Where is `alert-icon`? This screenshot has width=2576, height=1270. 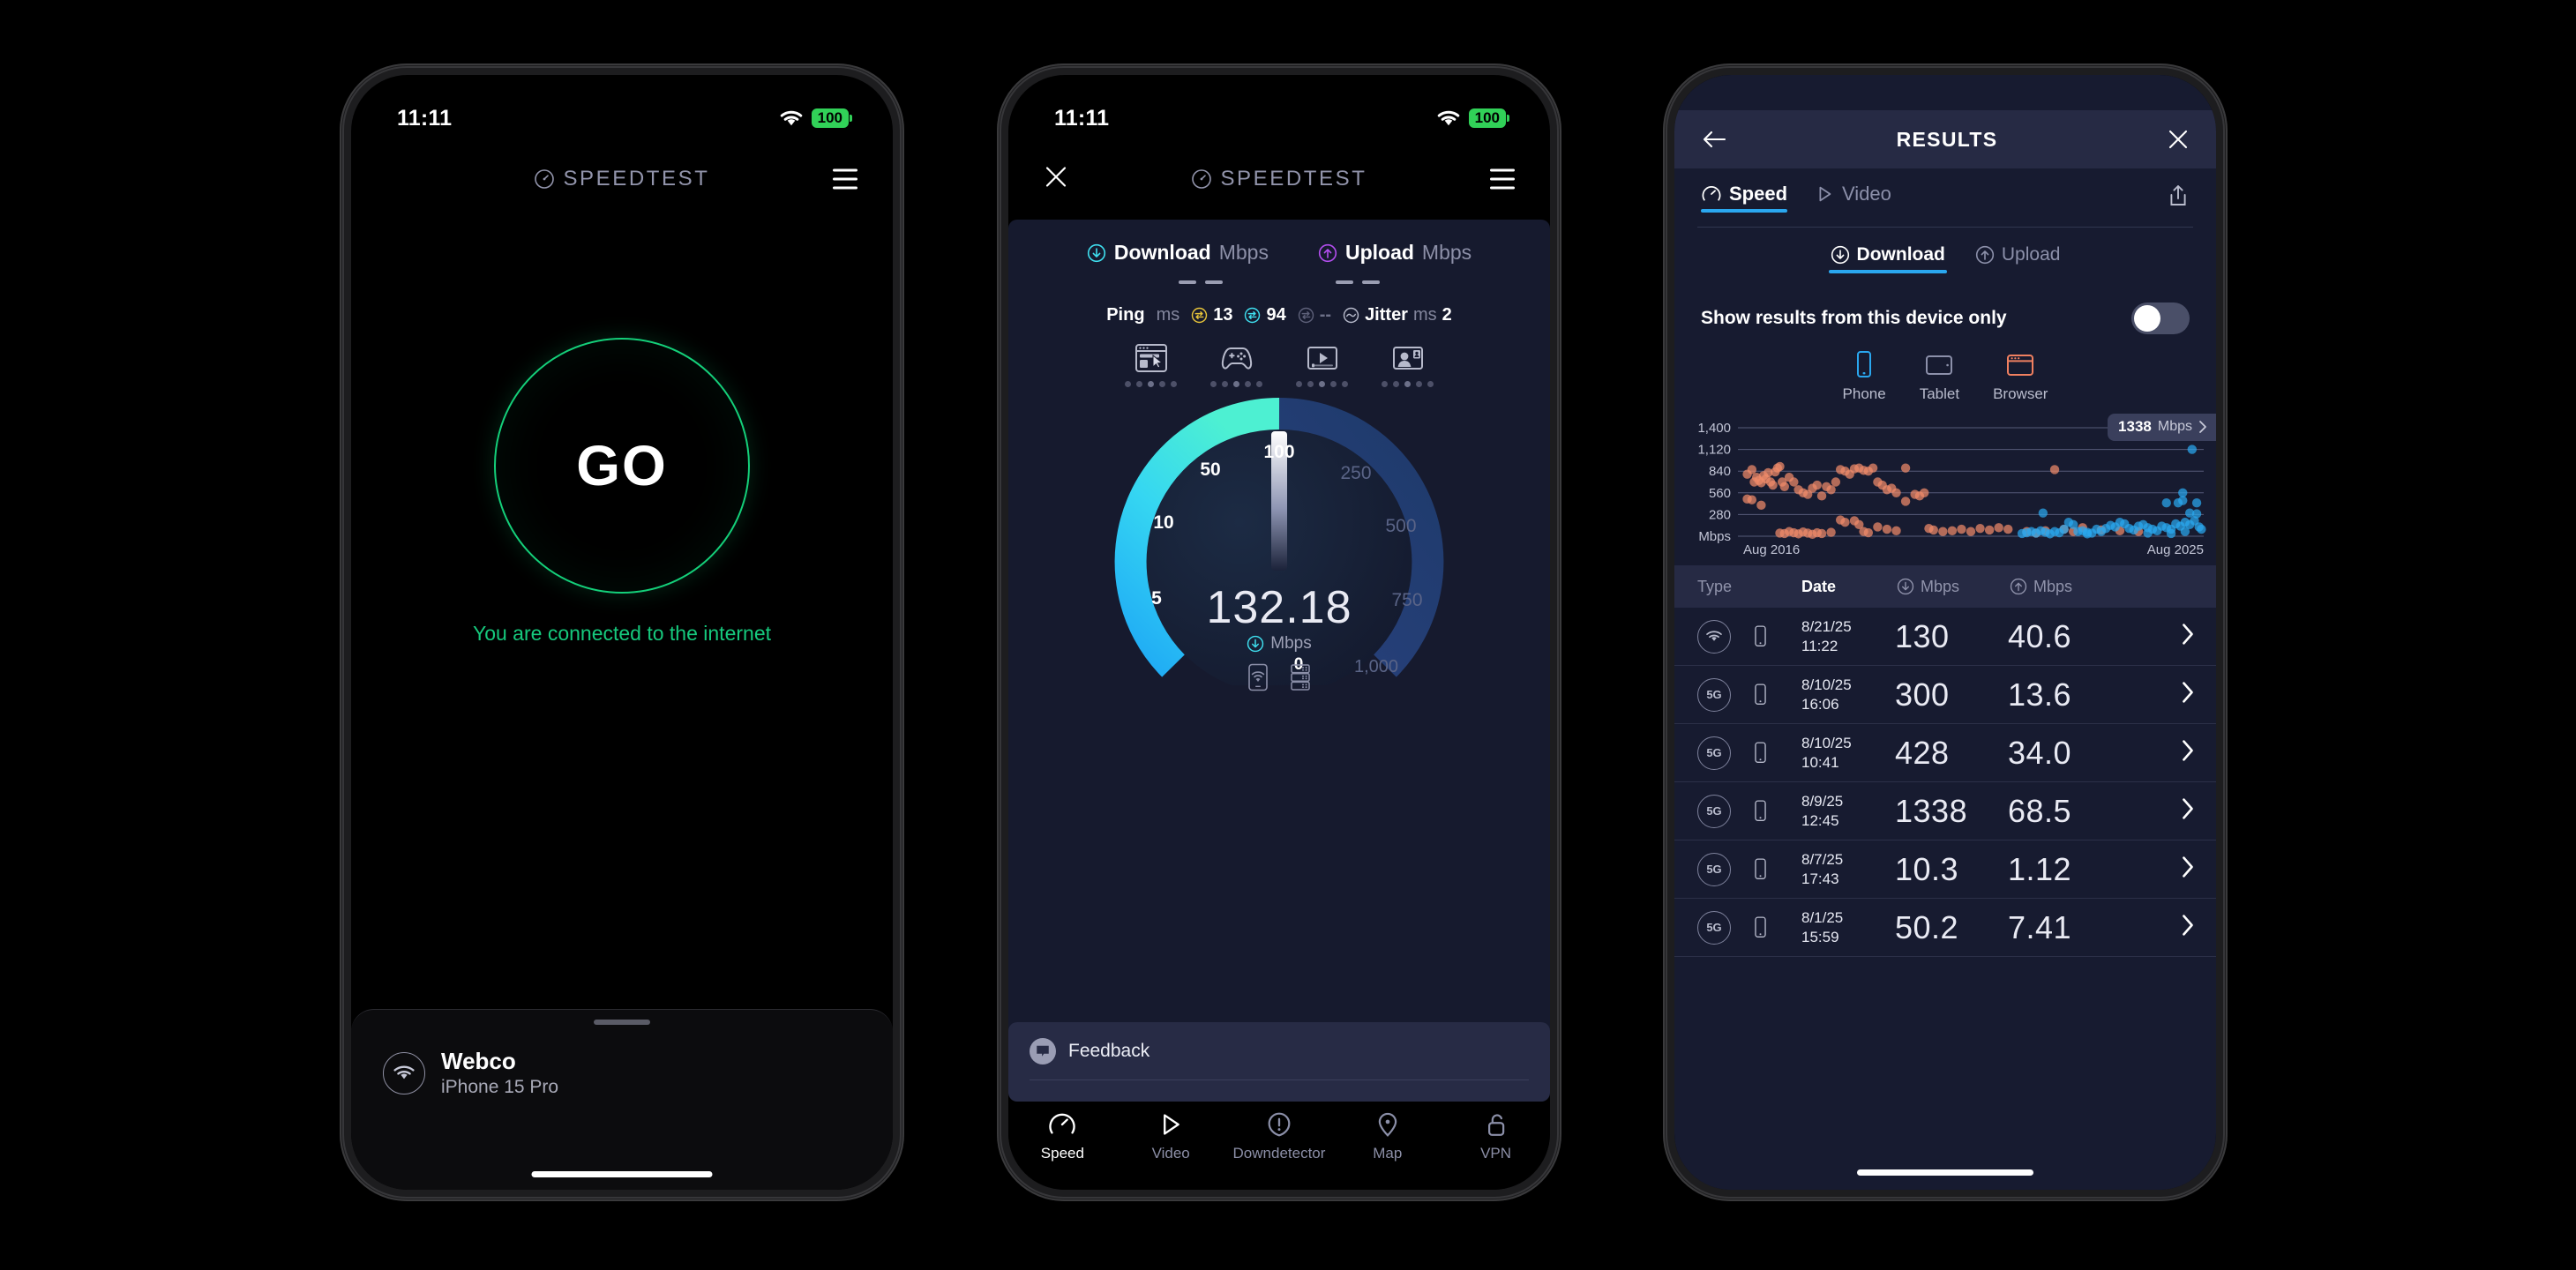 alert-icon is located at coordinates (1279, 1124).